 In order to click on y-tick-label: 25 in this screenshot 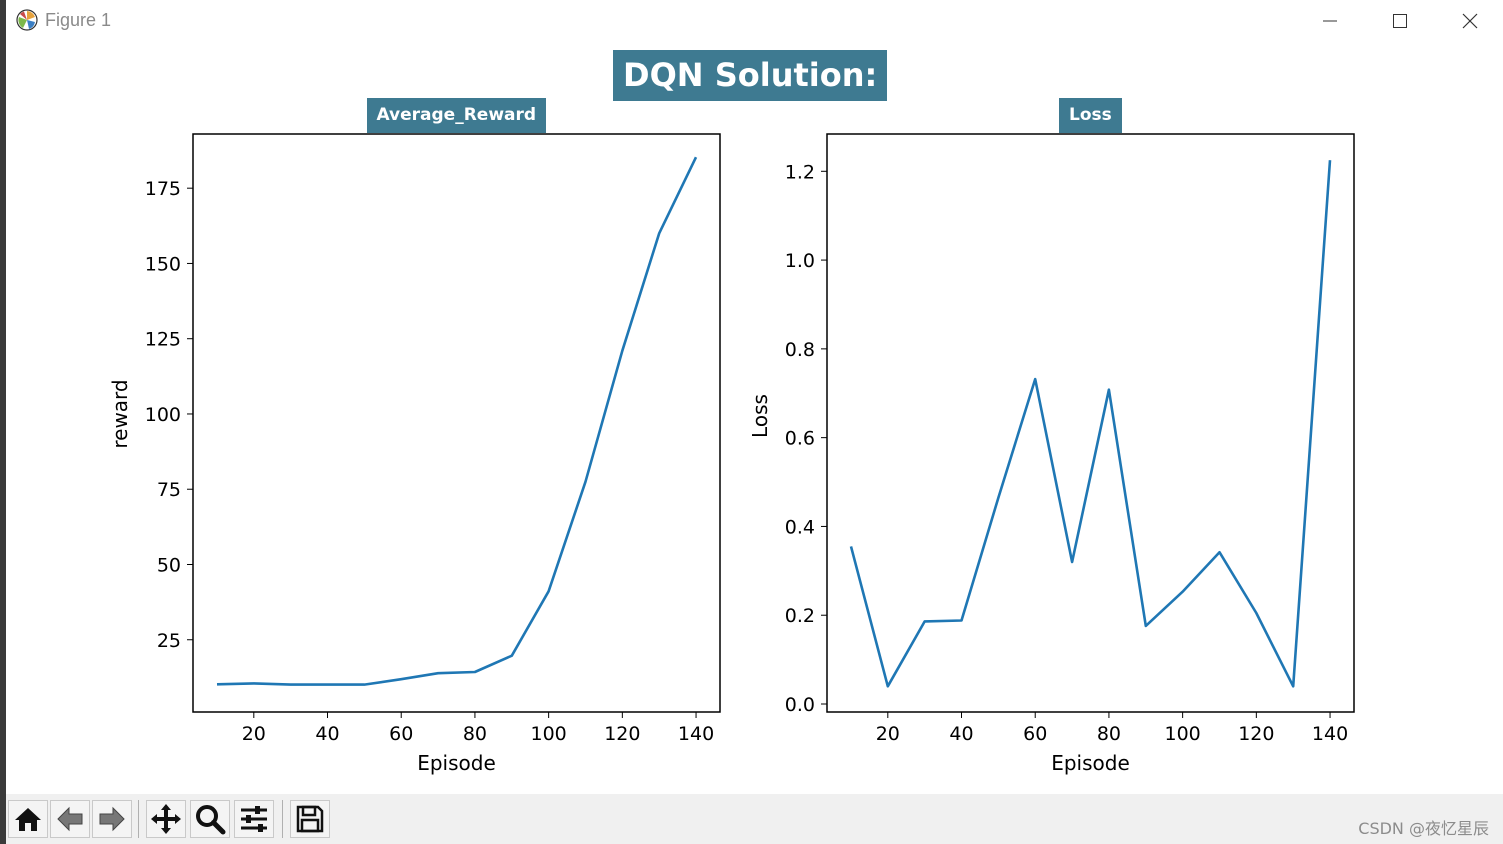, I will do `click(169, 641)`.